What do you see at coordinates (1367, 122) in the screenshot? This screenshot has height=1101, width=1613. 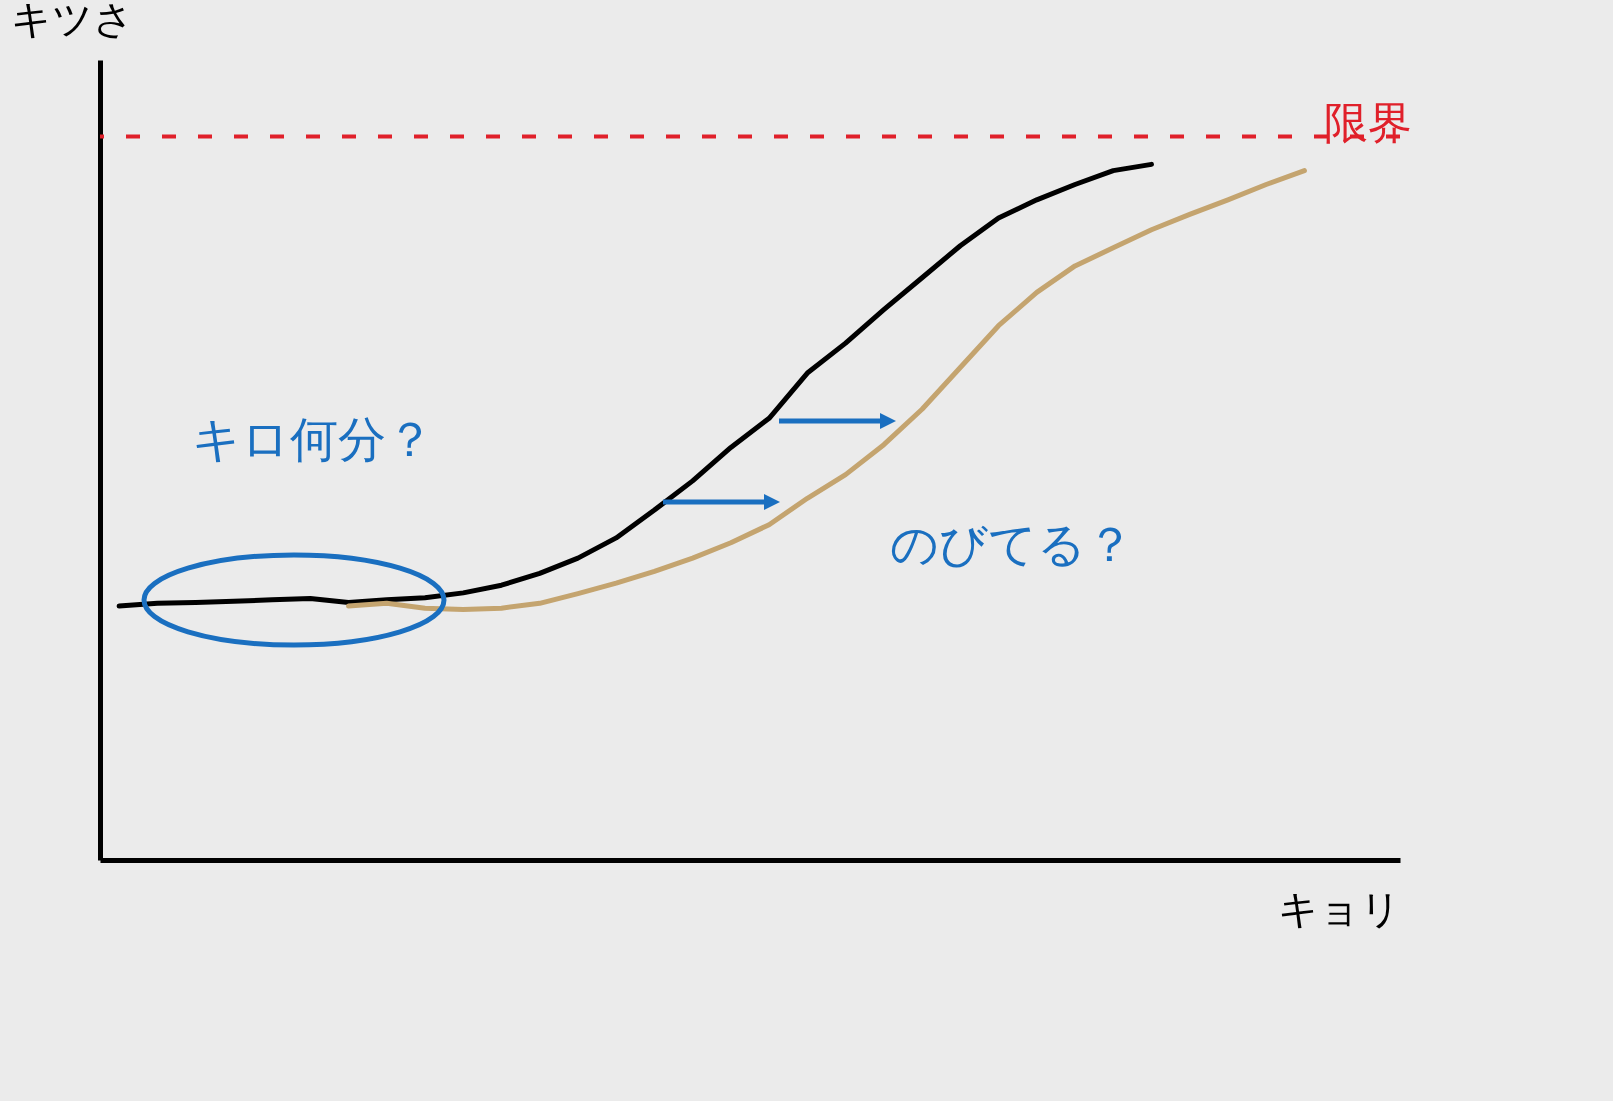 I see `ref-line-label: 限界` at bounding box center [1367, 122].